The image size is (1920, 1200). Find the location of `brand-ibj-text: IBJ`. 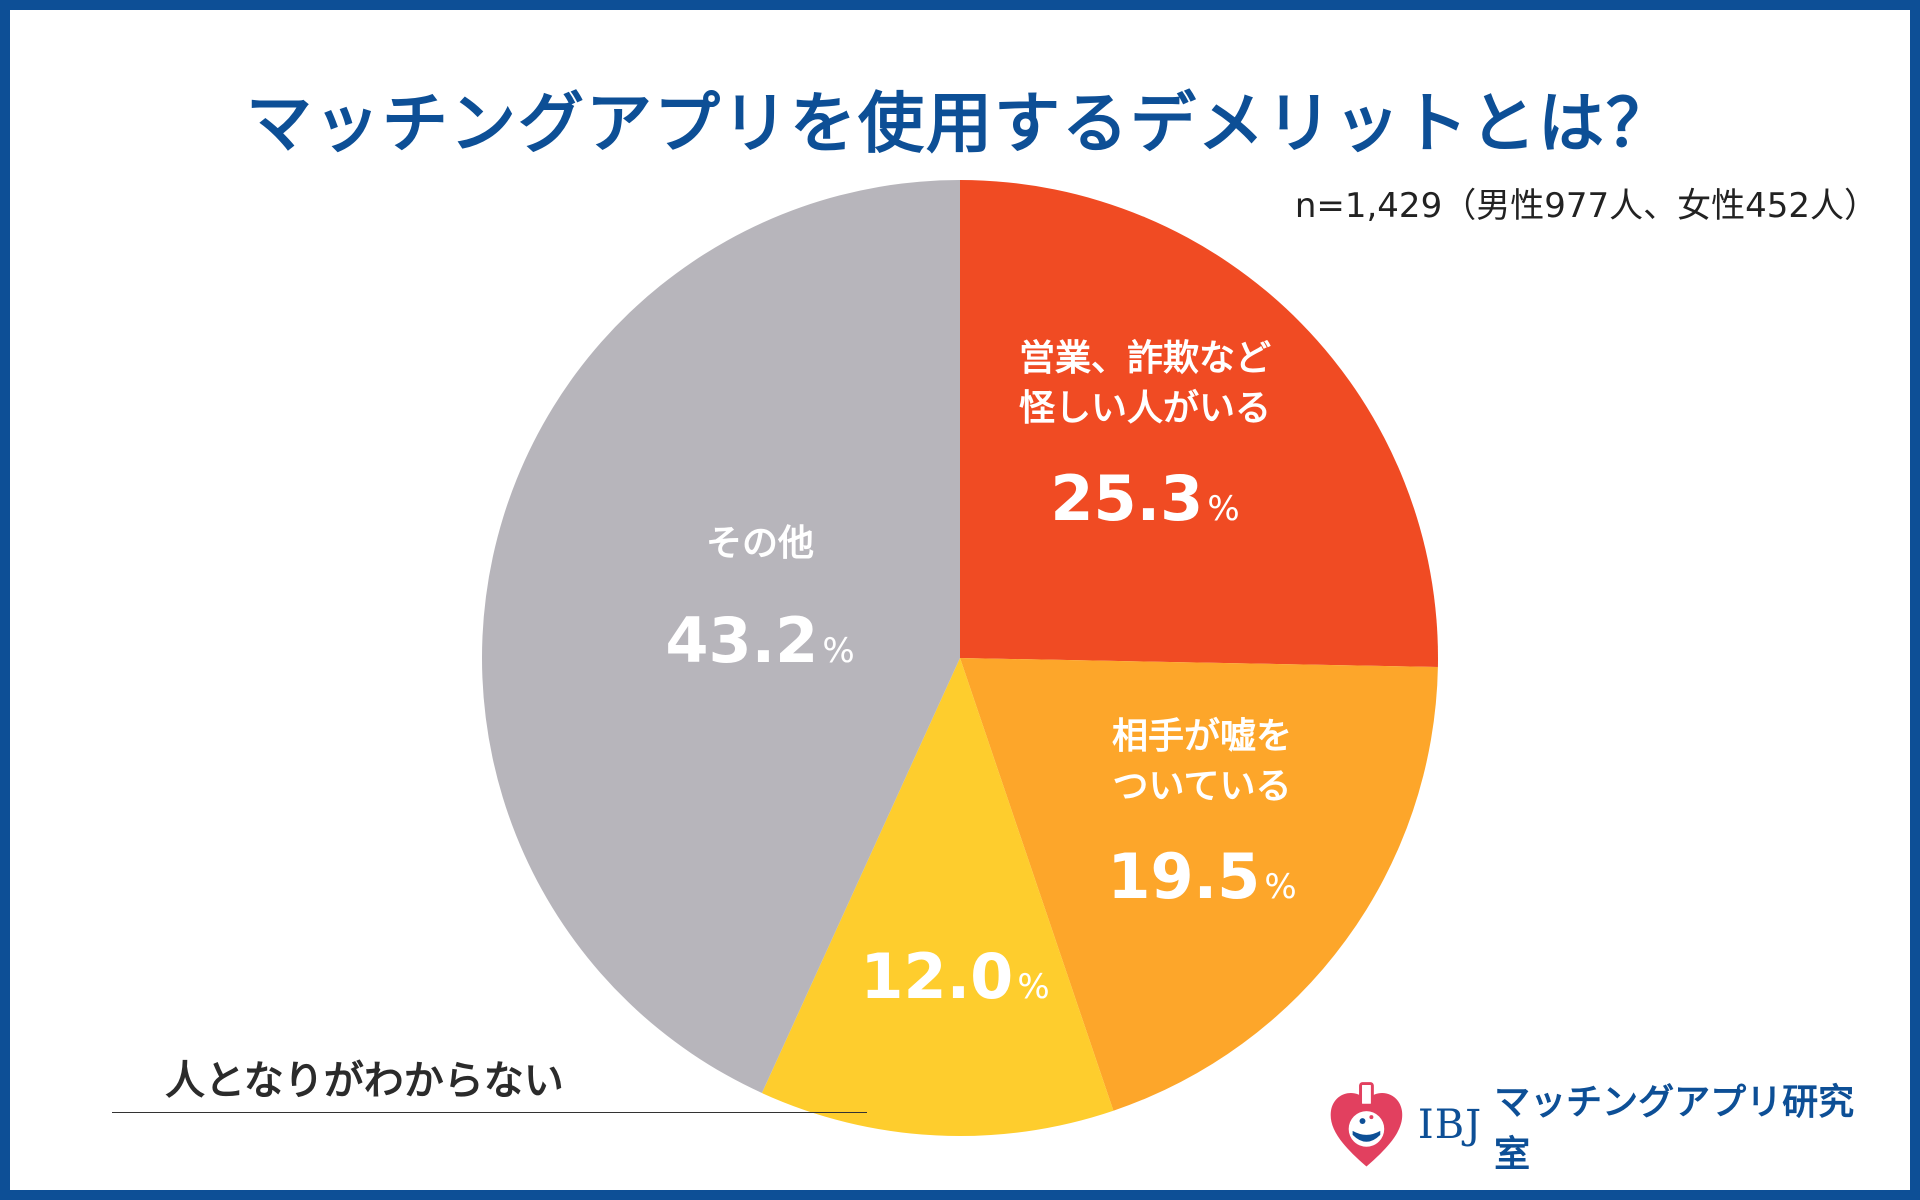

brand-ibj-text: IBJ is located at coordinates (1450, 1125).